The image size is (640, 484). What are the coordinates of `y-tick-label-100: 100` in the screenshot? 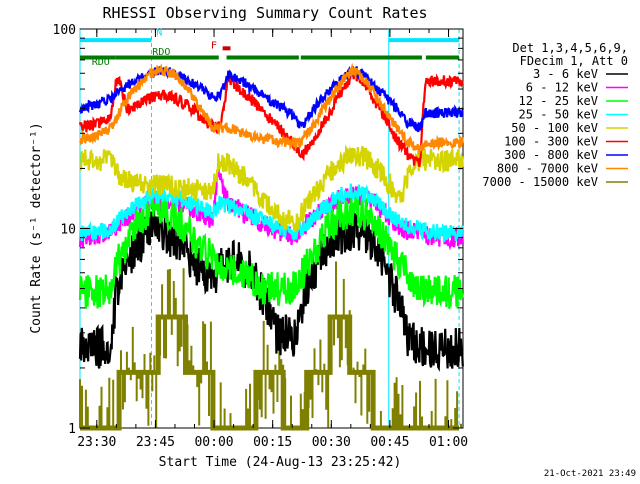 It's located at (64, 30).